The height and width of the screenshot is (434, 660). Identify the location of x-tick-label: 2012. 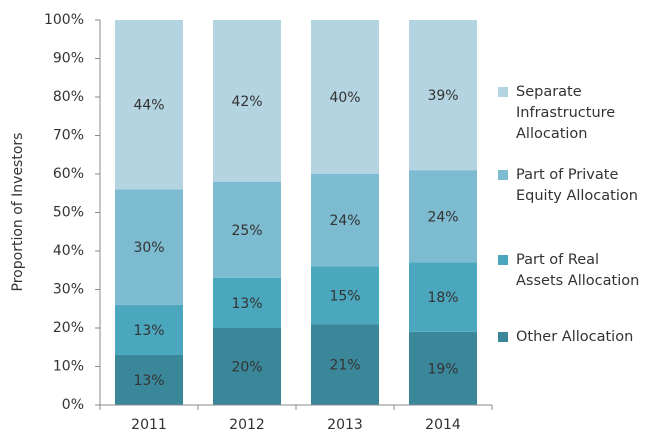
(247, 425).